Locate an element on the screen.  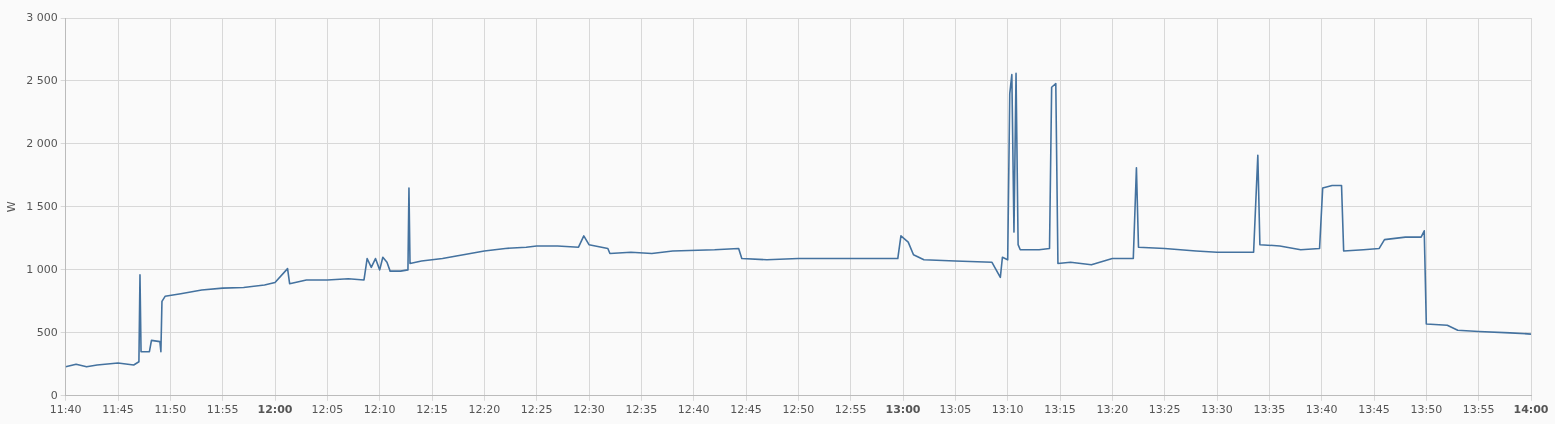
x-tick-label: 11:55 is located at coordinates (222, 410).